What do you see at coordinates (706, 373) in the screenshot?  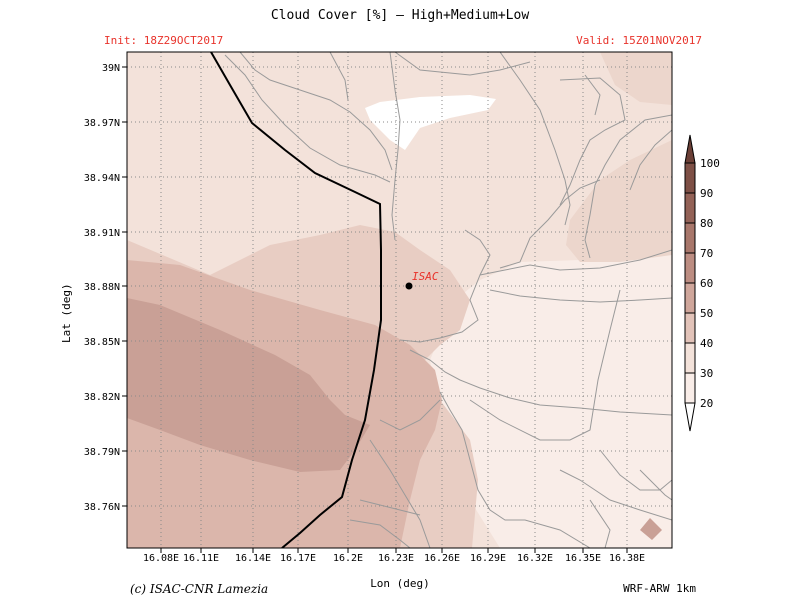 I see `colorbar-label: 30` at bounding box center [706, 373].